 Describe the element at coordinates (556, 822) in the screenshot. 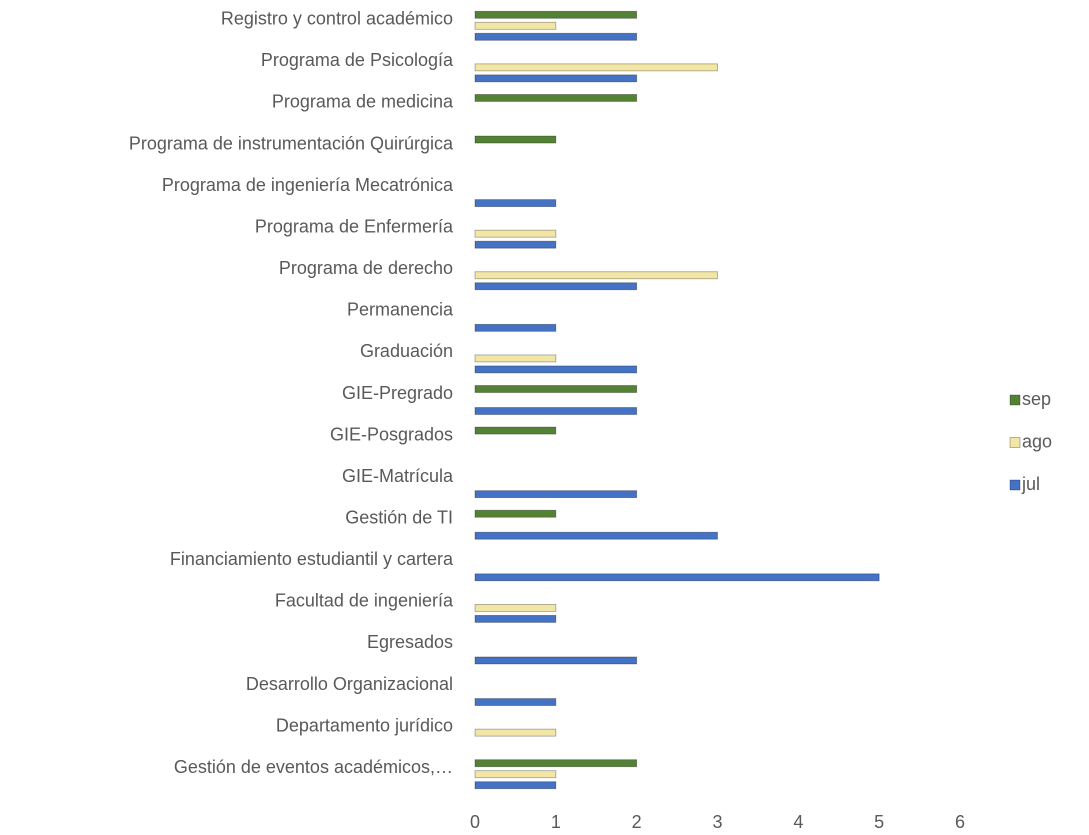

I see `x-tick-label: 1` at that location.